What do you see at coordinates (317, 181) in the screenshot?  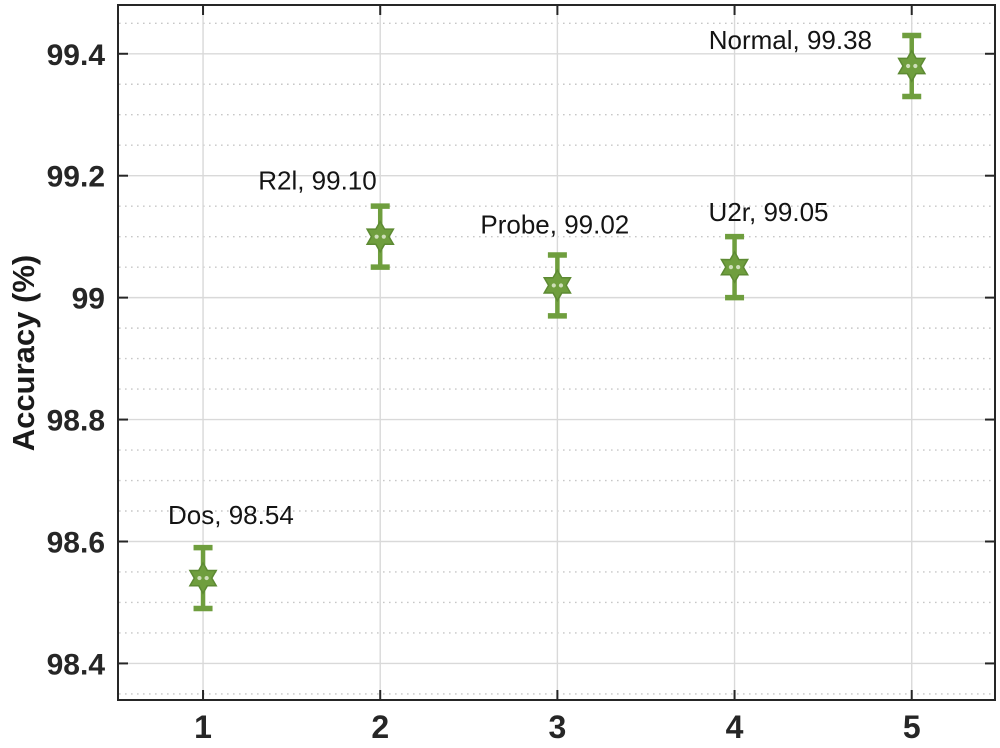 I see `point-annotation: R2l, 99.10` at bounding box center [317, 181].